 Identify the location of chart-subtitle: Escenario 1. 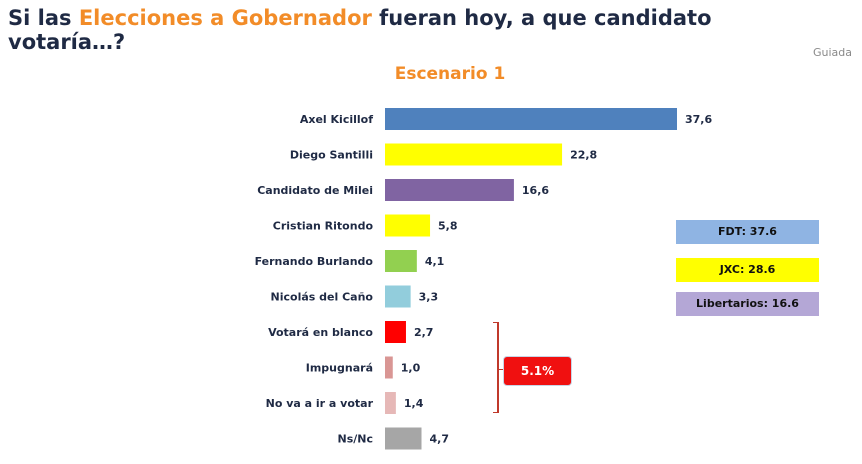
(450, 74).